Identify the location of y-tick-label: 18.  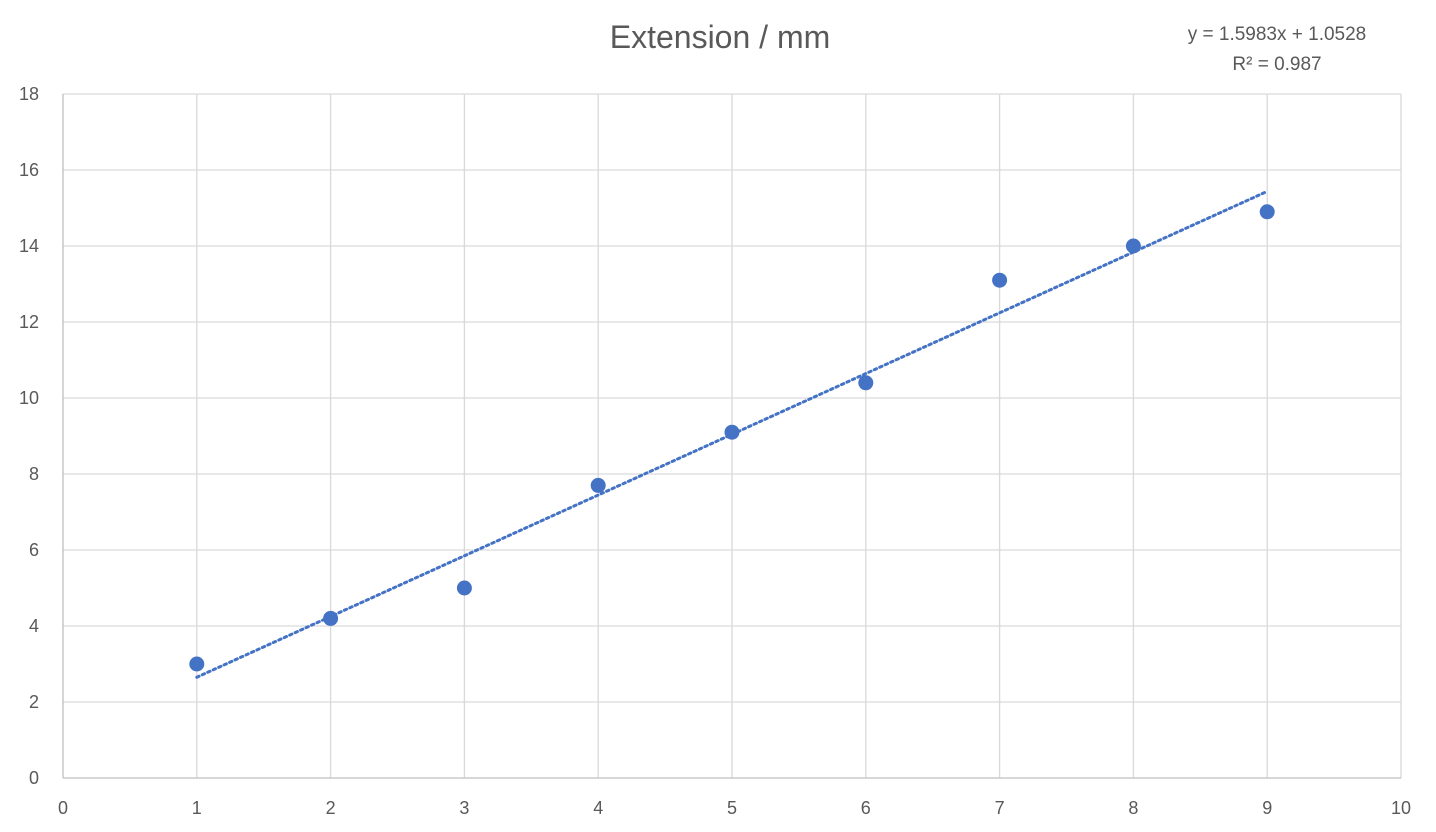
(29, 94).